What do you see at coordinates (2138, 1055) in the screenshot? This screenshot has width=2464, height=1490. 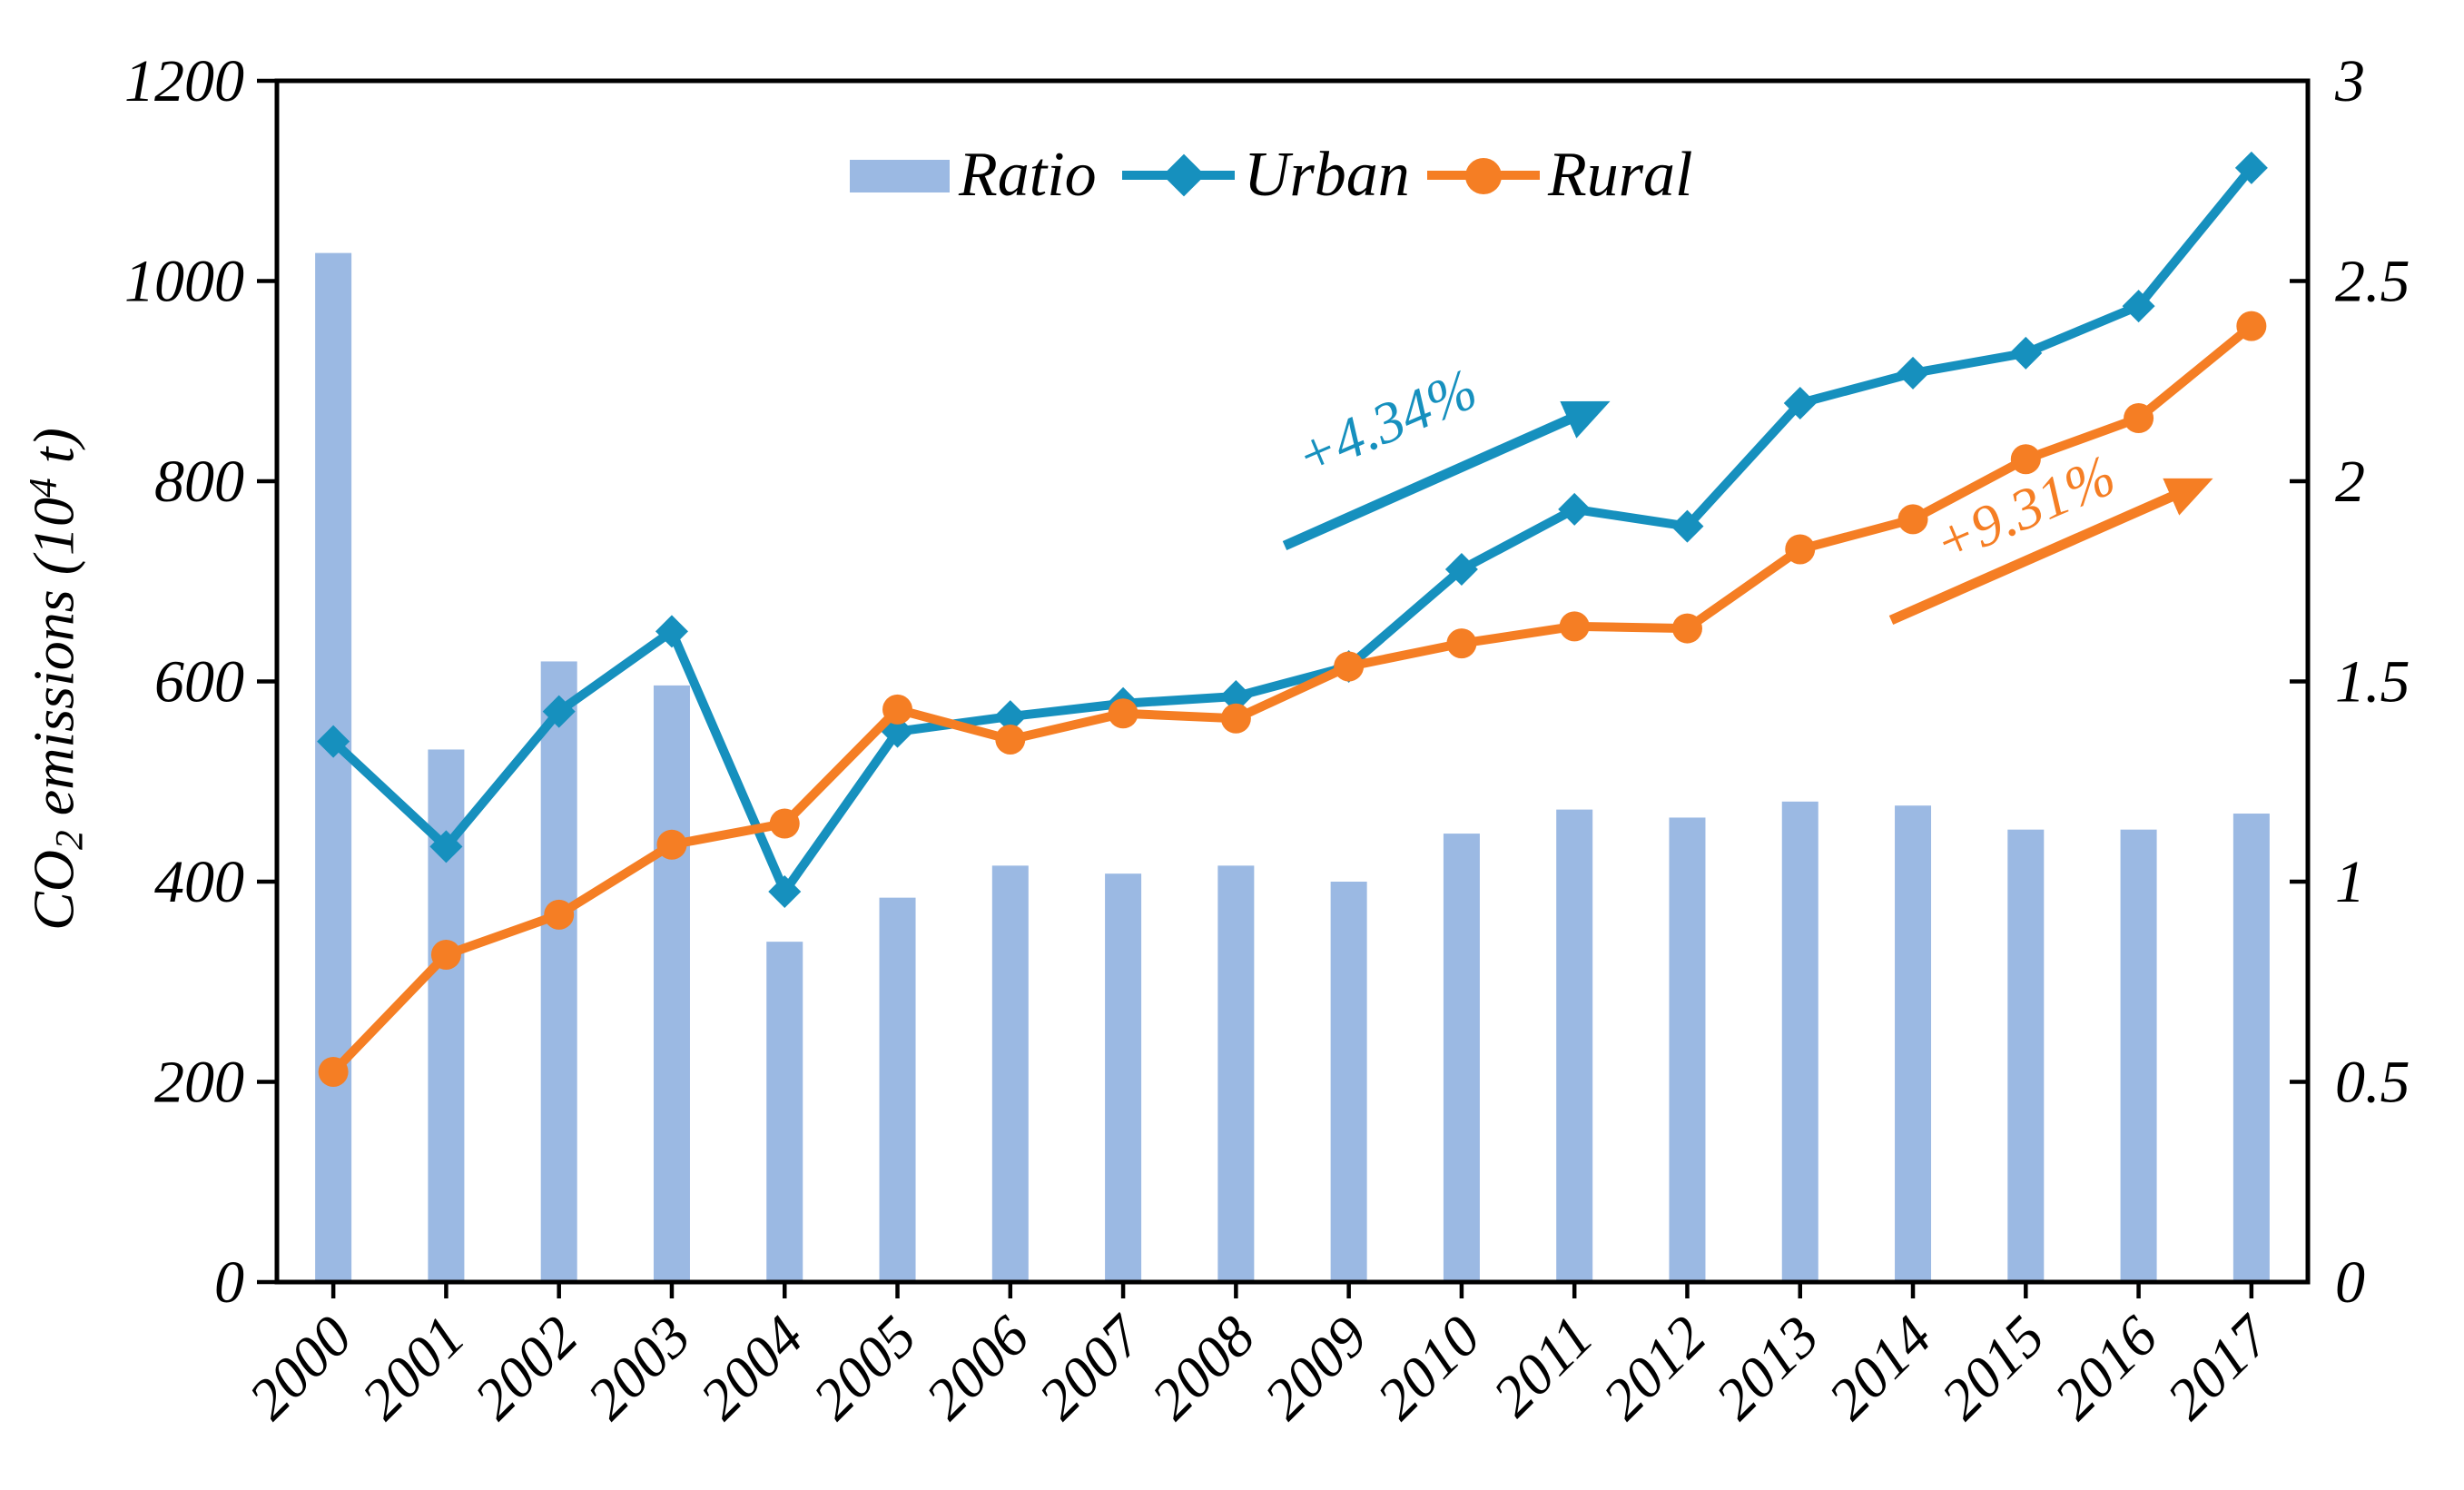 I see `ratio-bar-2016` at bounding box center [2138, 1055].